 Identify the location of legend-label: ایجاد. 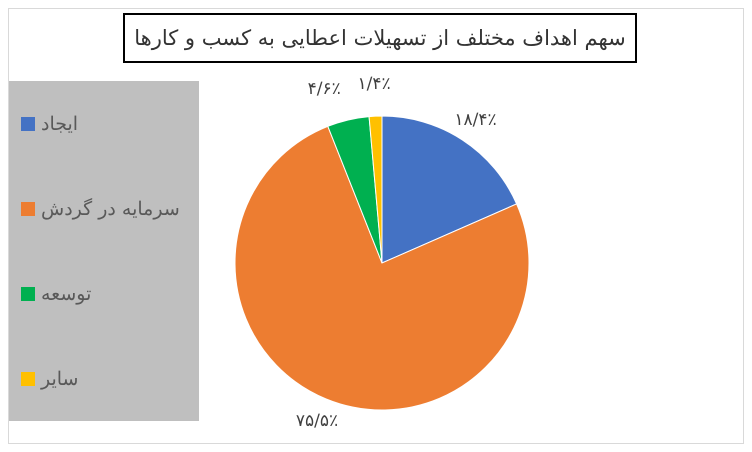
(59, 123).